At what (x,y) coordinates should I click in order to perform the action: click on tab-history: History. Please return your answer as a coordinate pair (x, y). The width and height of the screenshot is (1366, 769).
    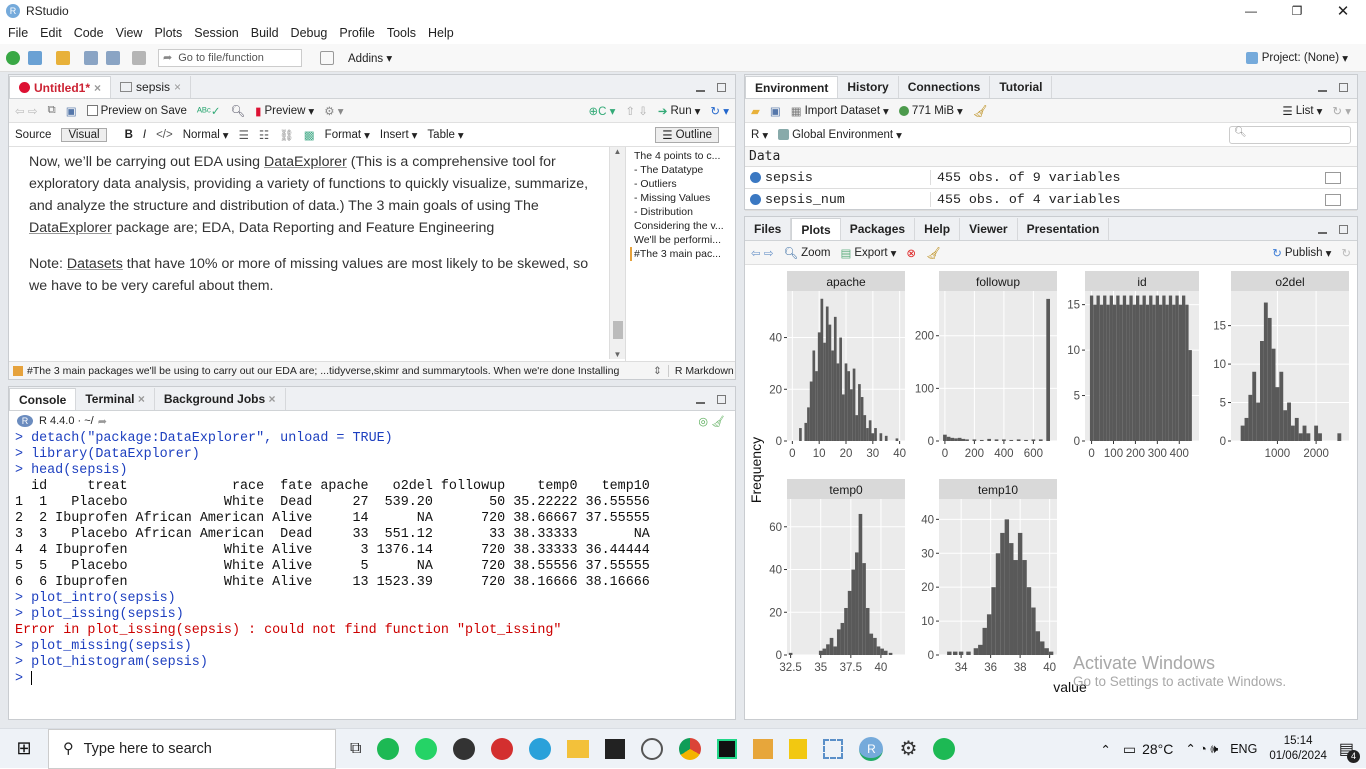
    Looking at the image, I should click on (868, 87).